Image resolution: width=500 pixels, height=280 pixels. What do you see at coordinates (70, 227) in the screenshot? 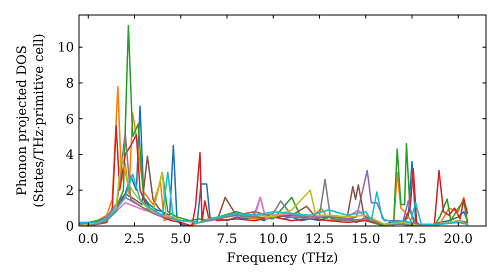
I see `y-tick-label: 0` at bounding box center [70, 227].